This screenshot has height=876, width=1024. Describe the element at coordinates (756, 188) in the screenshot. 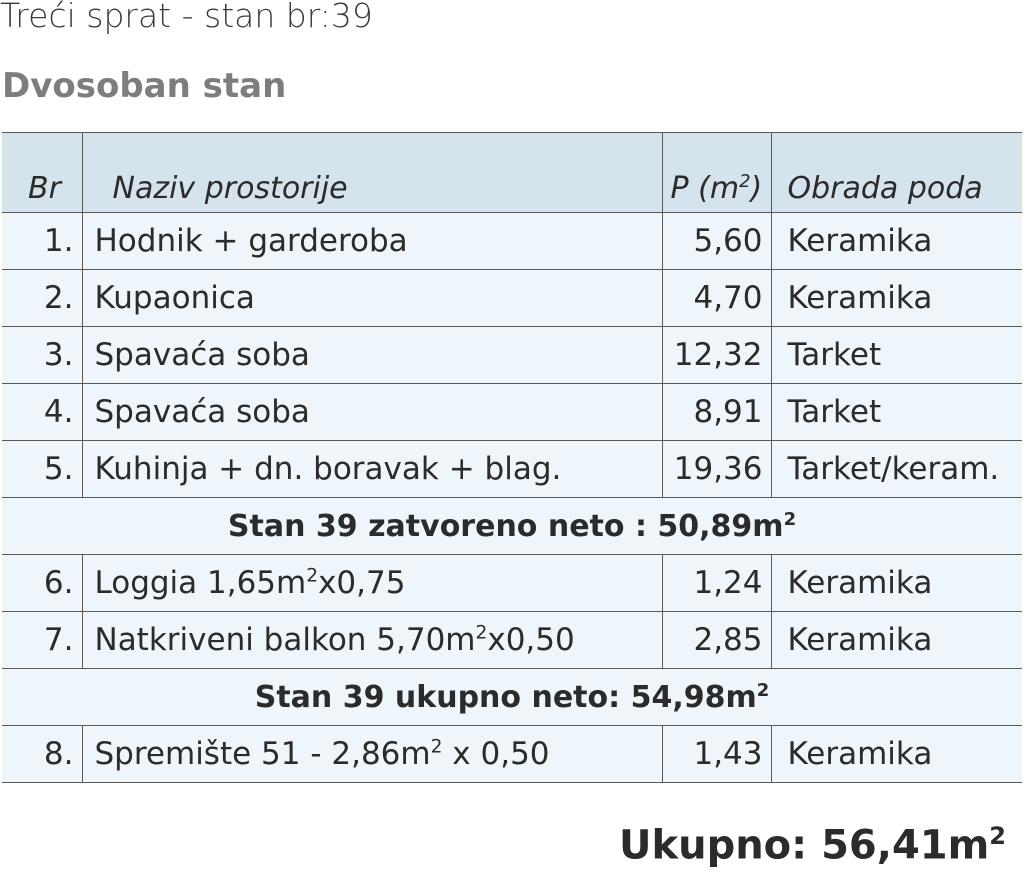

I see `header-area-close: )` at that location.